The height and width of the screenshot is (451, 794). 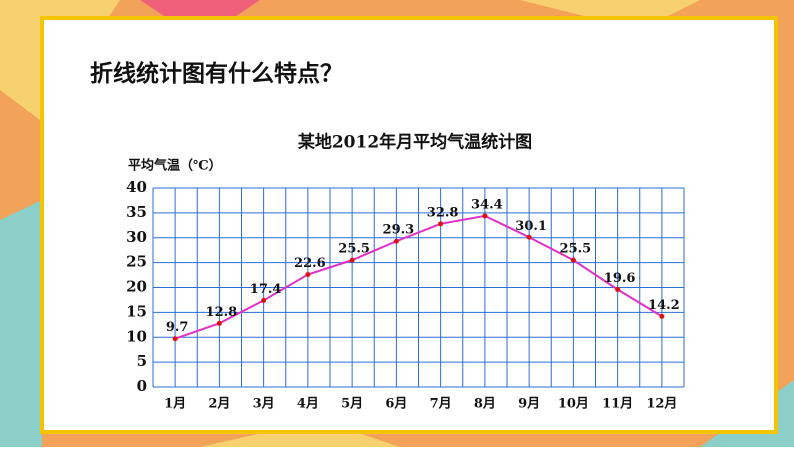 I want to click on x-tick-label: 2月, so click(x=219, y=404).